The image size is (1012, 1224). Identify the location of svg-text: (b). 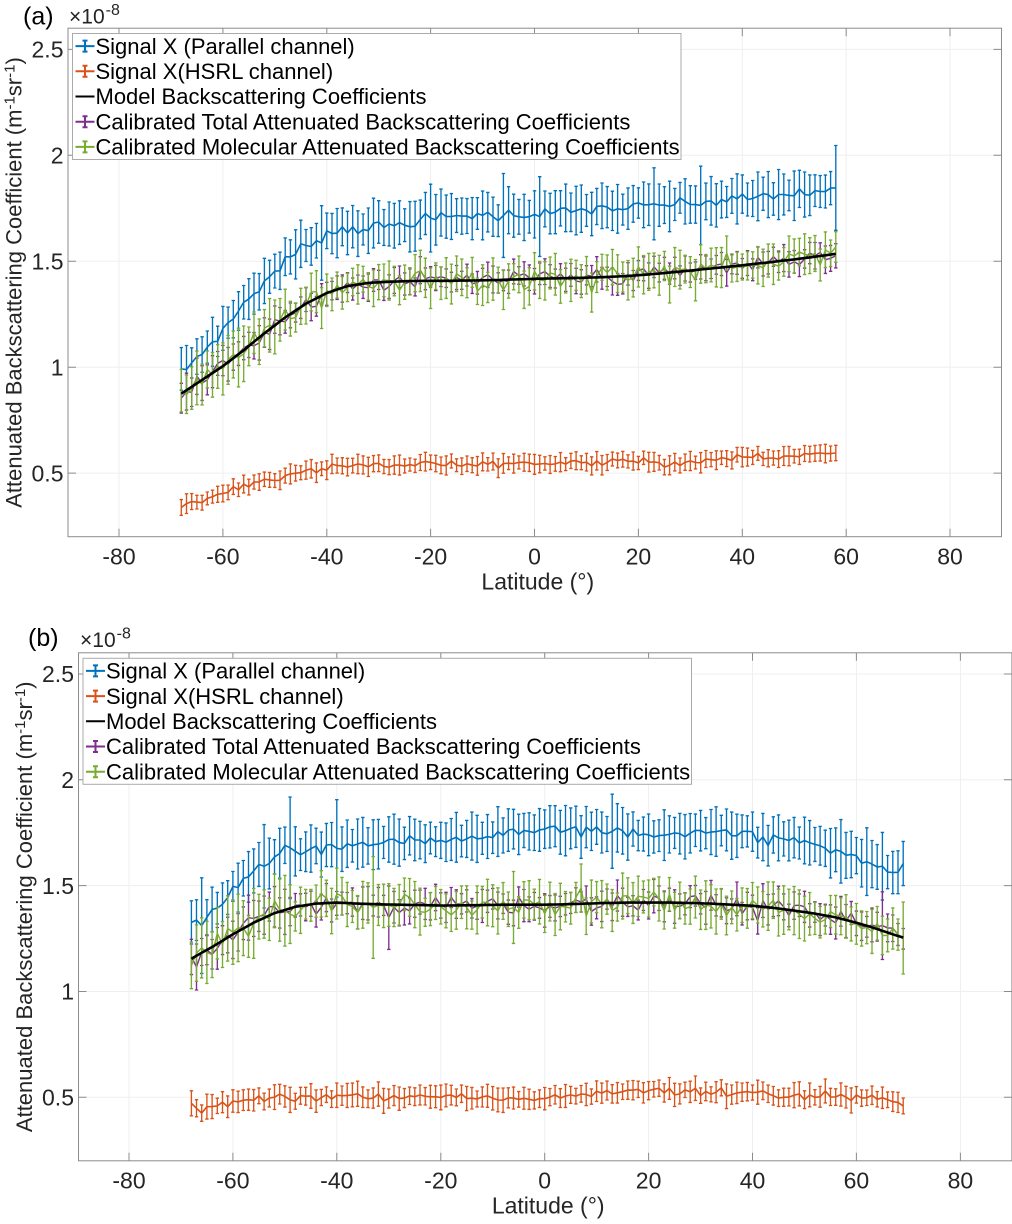
(43, 638).